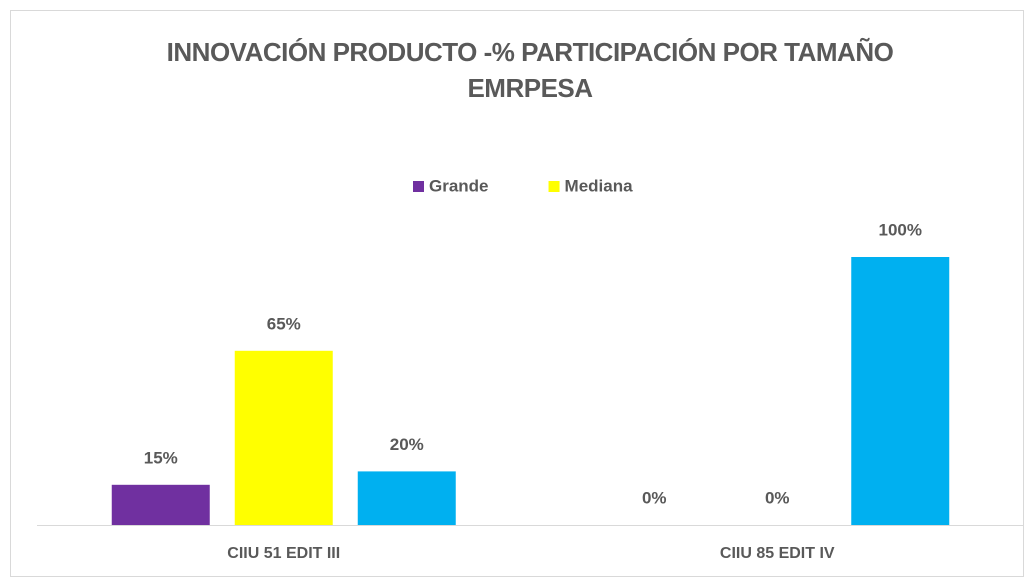  Describe the element at coordinates (284, 323) in the screenshot. I see `value-label: 65%` at that location.